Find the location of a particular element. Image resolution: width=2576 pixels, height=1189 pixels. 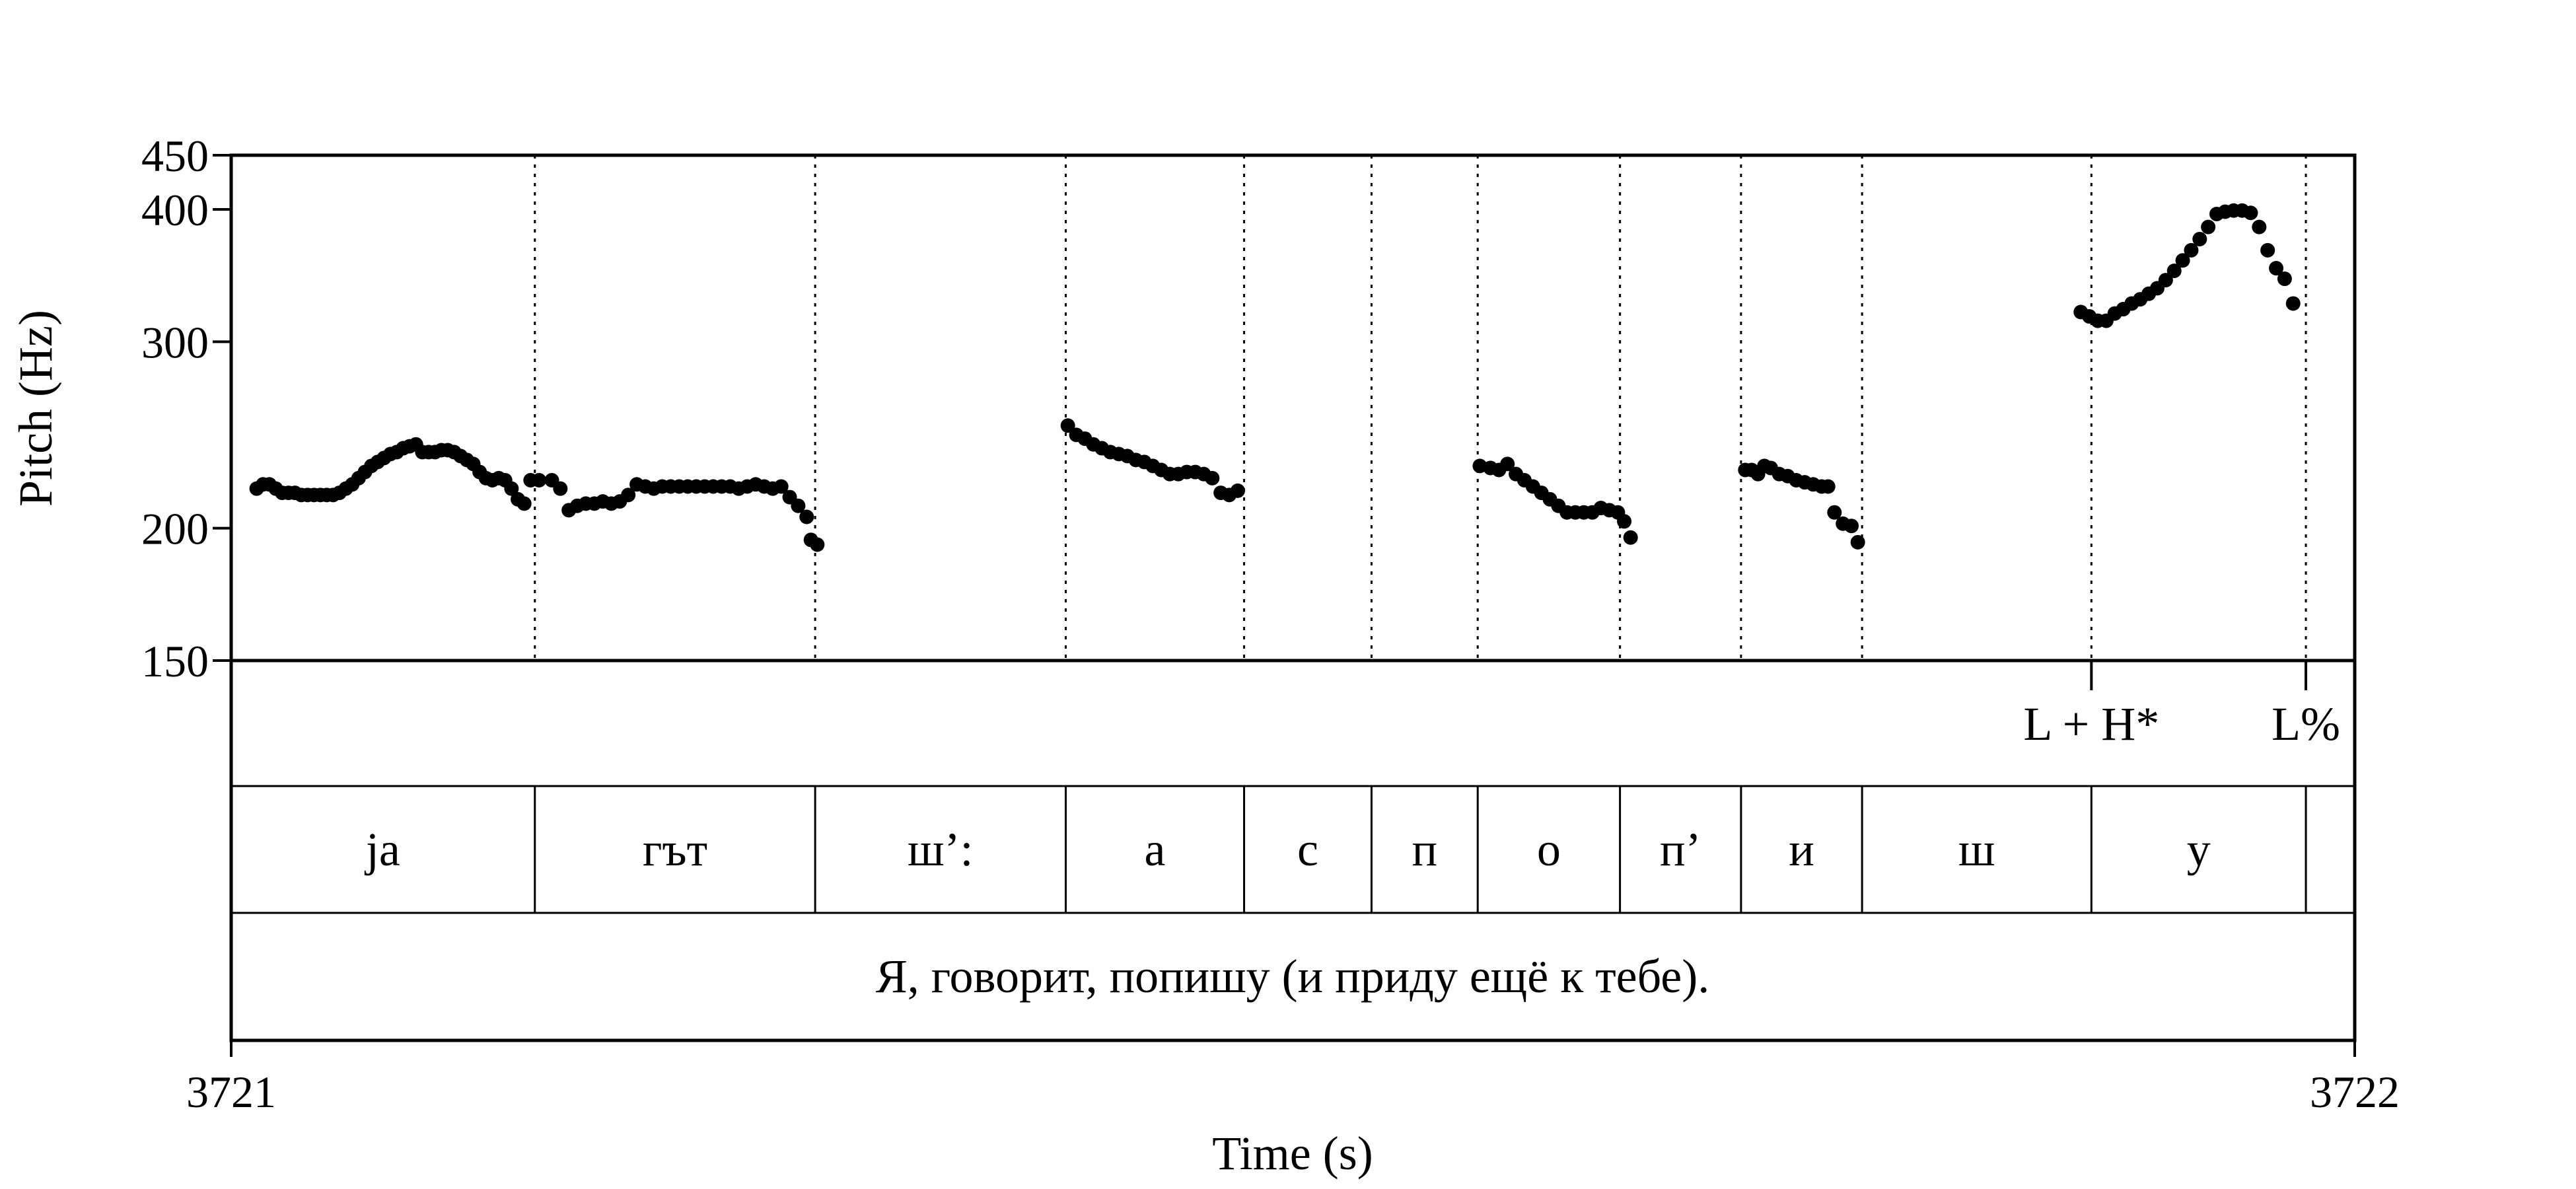

sentence-label: Я, говорит, попишу (и приду ещё к тебе). is located at coordinates (1292, 976).